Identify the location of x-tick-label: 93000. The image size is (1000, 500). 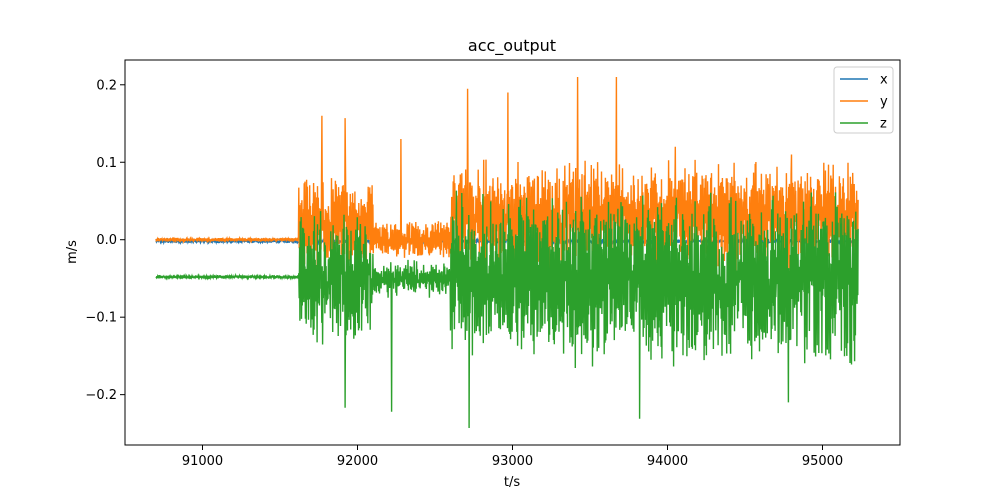
(512, 461).